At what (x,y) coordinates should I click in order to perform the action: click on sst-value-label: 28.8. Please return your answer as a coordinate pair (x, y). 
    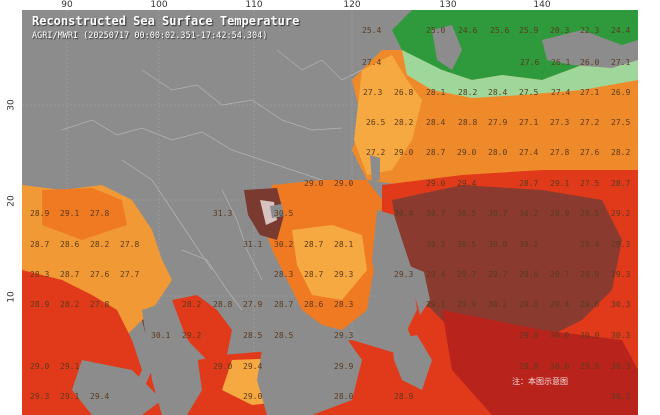
    Looking at the image, I should click on (222, 304).